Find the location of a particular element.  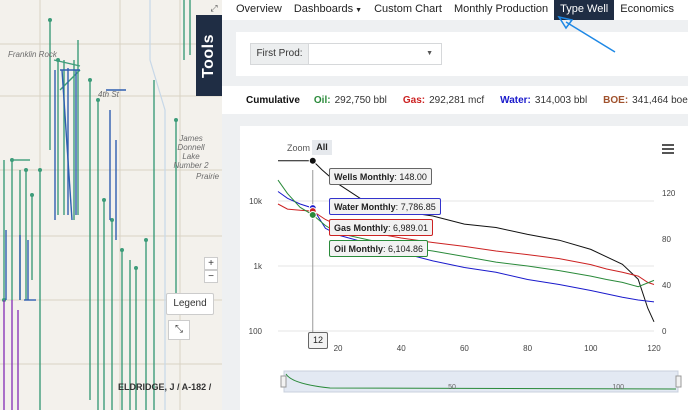

cumulative-boe-value: 341,464 boe is located at coordinates (660, 100).